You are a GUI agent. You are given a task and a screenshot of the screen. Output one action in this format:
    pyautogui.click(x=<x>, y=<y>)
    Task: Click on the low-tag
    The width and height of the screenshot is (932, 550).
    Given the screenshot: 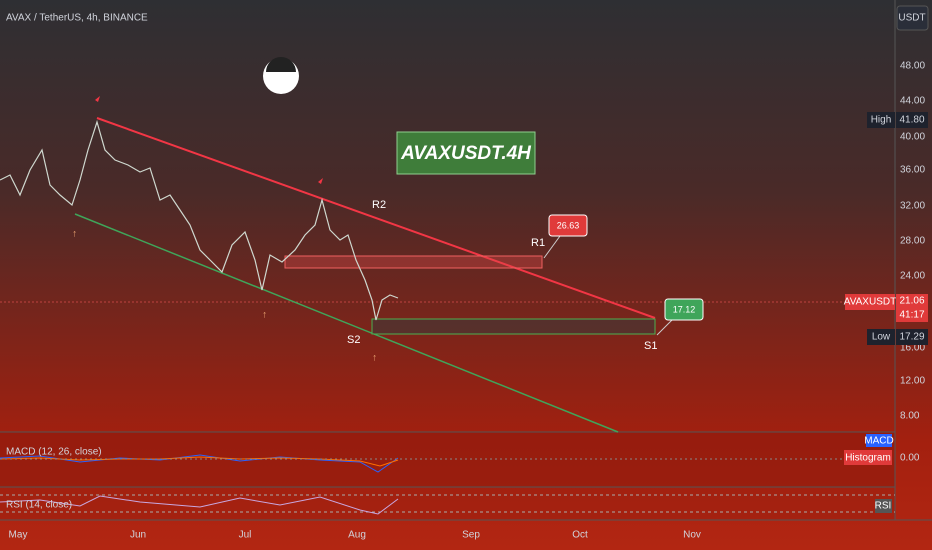 What is the action you would take?
    pyautogui.click(x=881, y=337)
    